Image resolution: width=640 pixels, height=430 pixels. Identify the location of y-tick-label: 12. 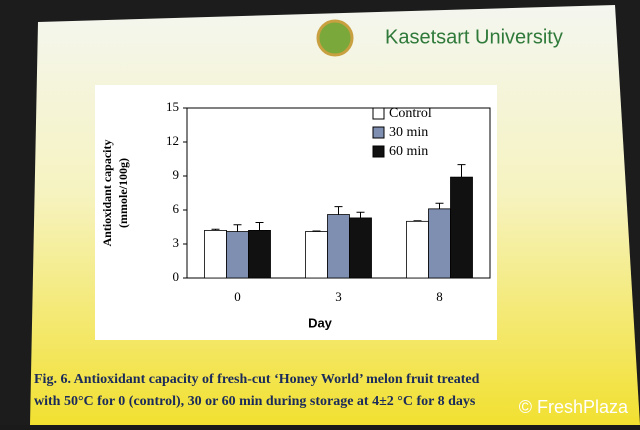
(172, 140).